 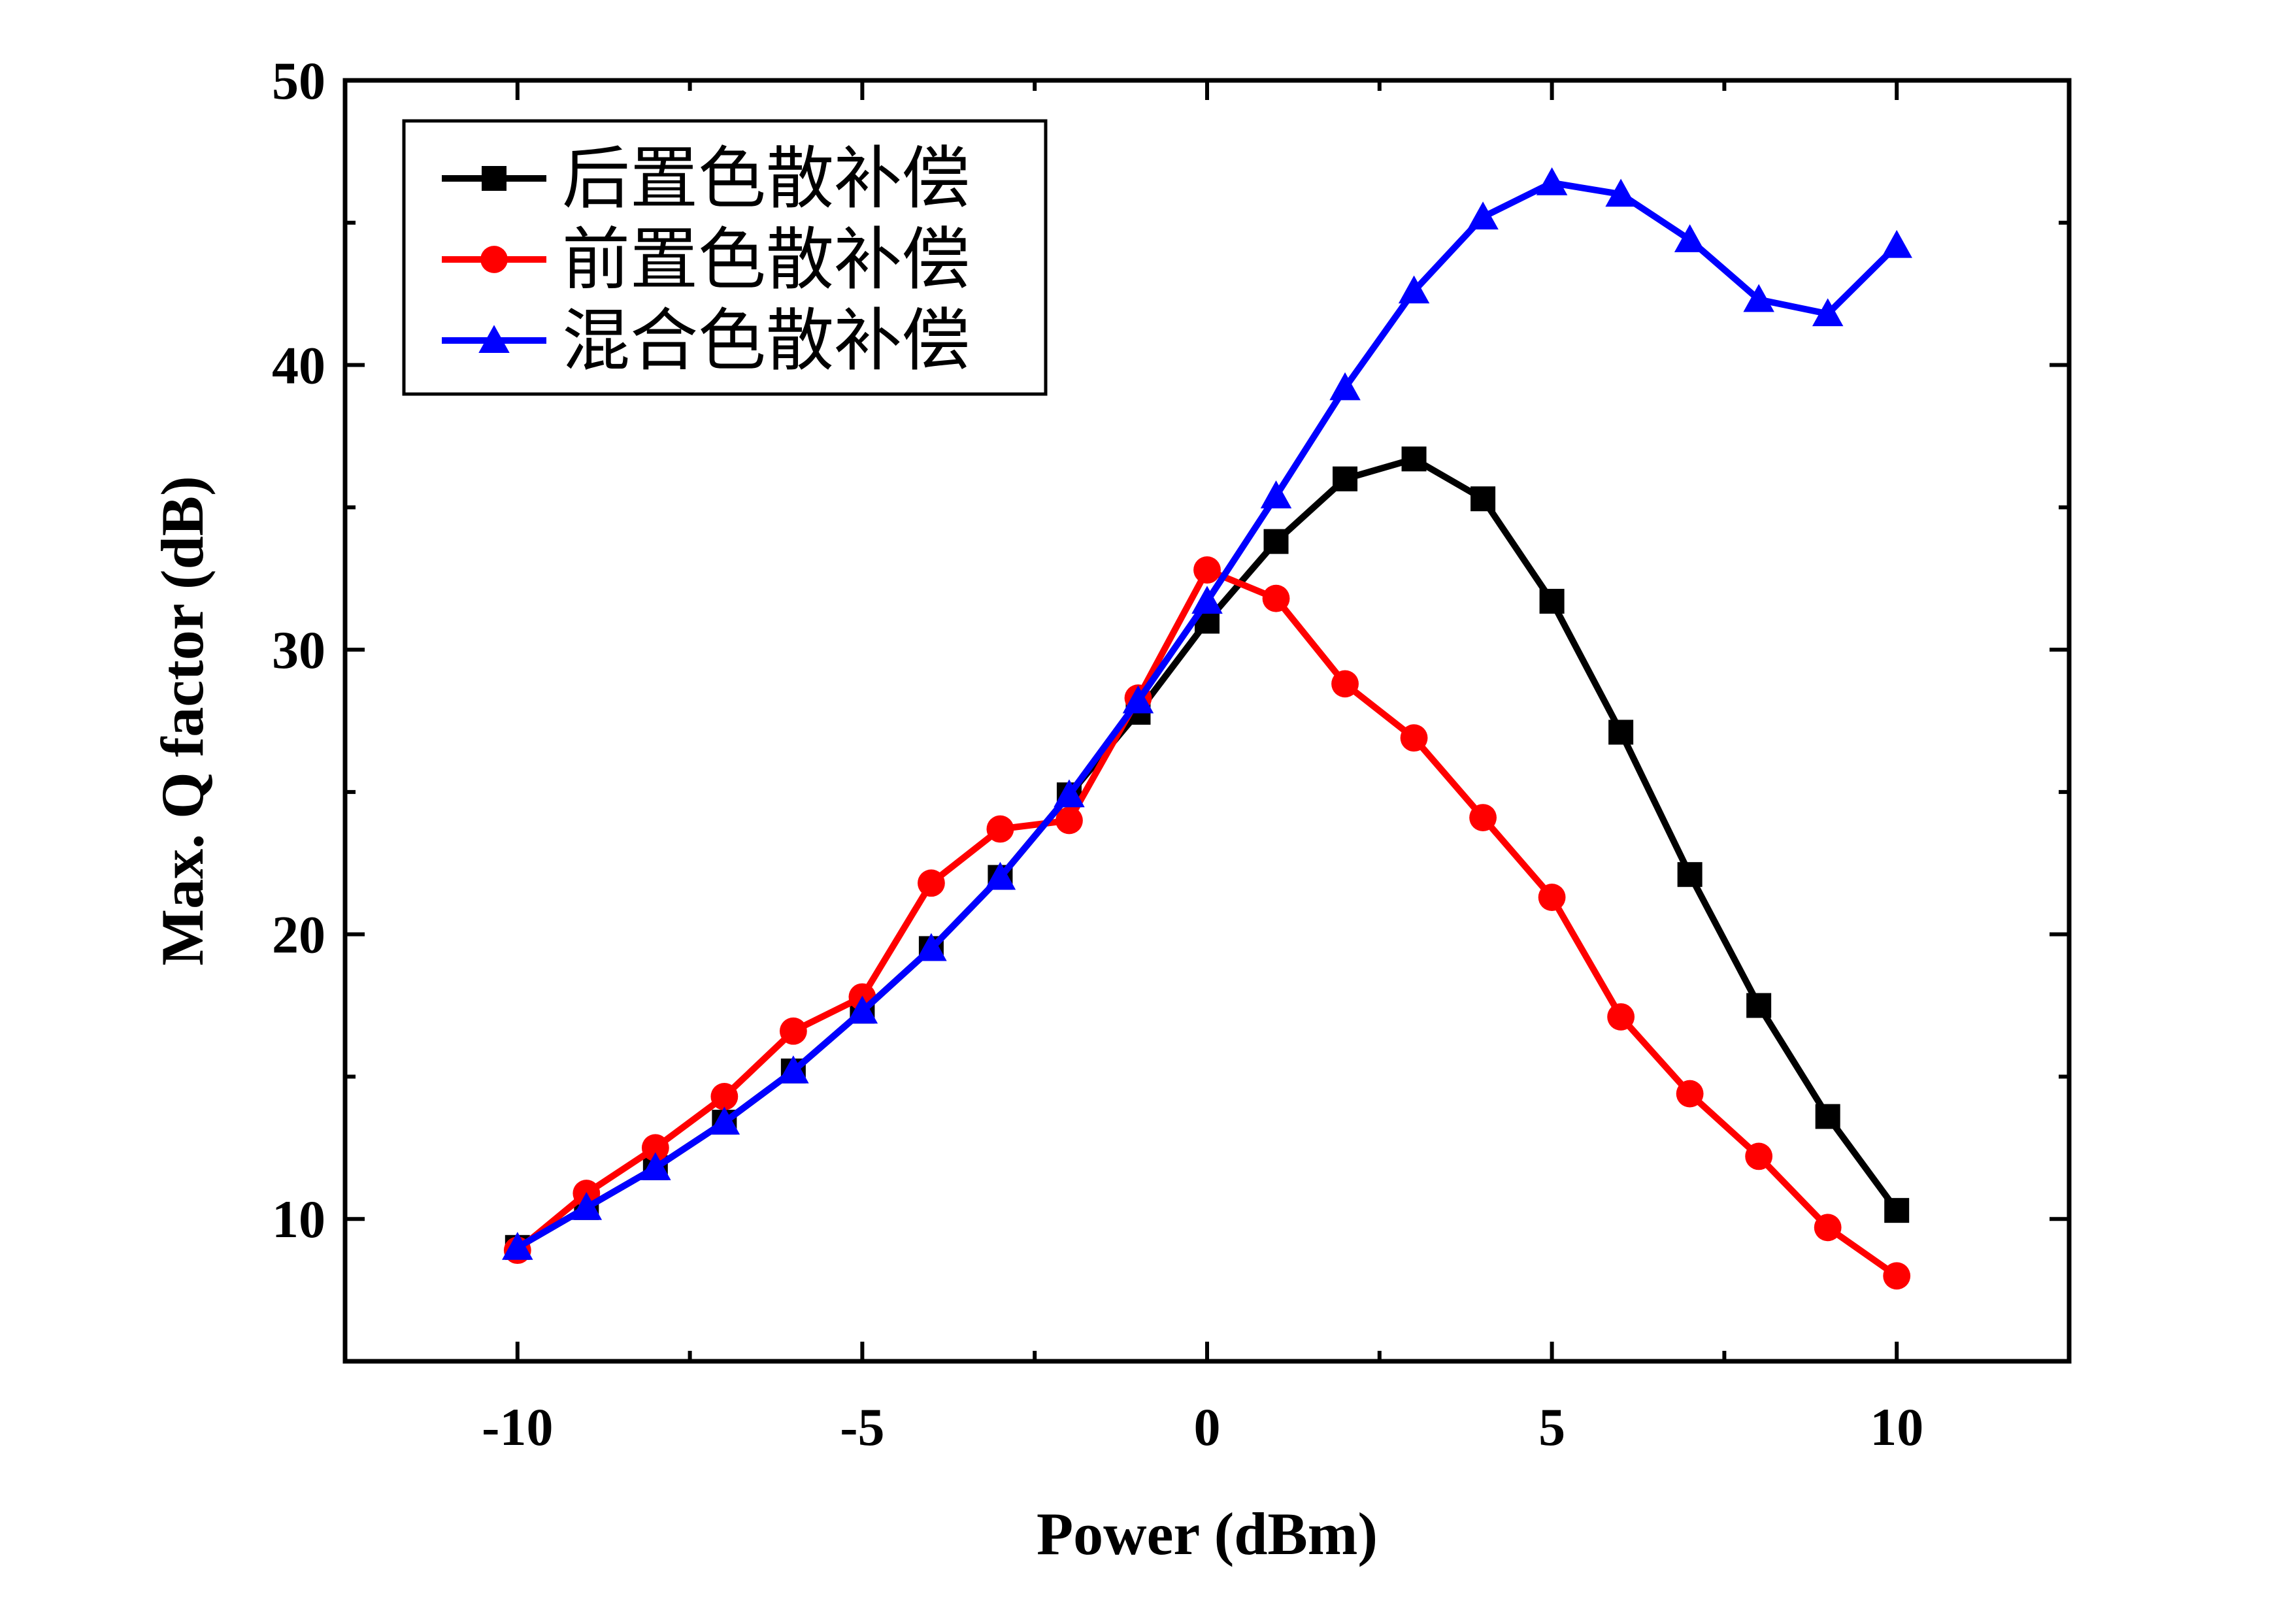 What do you see at coordinates (298, 1219) in the screenshot?
I see `y-tick-label: 10` at bounding box center [298, 1219].